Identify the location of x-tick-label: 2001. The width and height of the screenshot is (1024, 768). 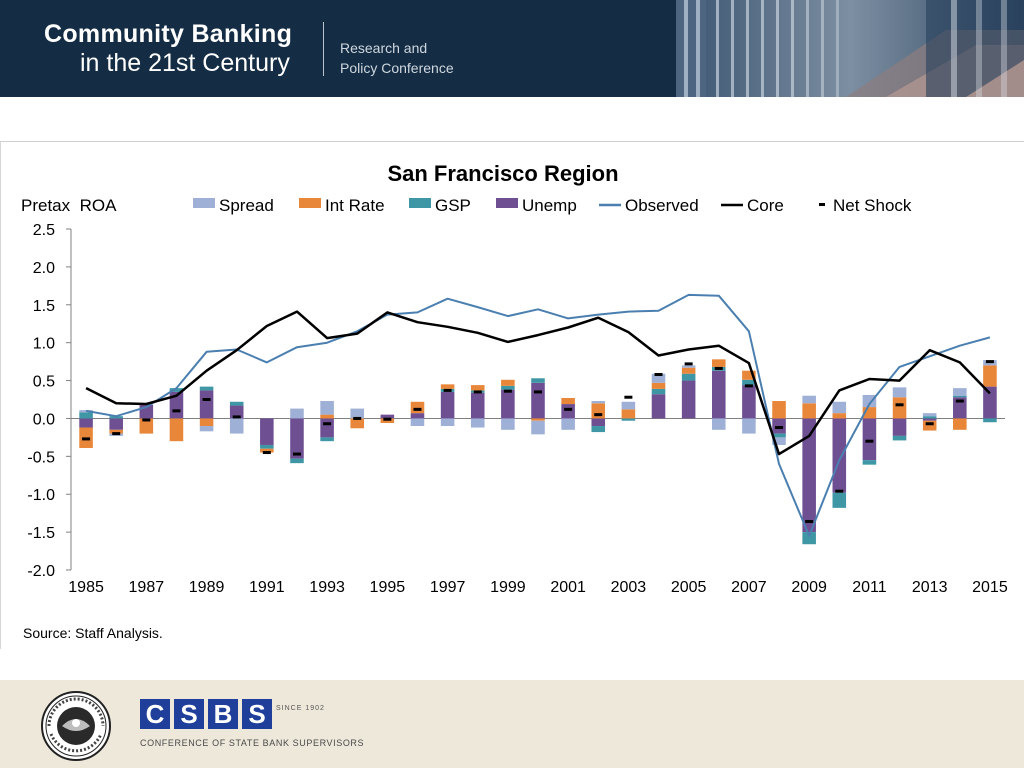
(568, 587).